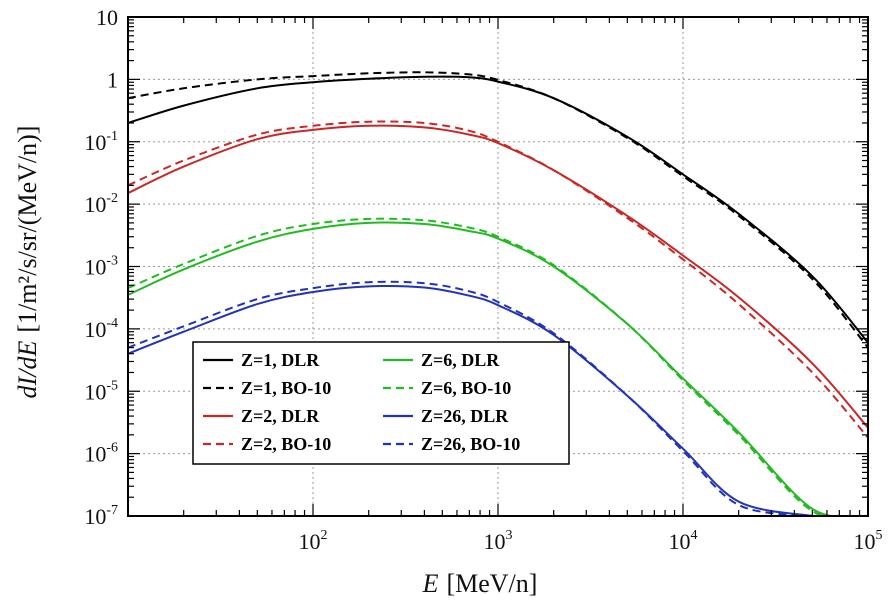 Image resolution: width=891 pixels, height=606 pixels. I want to click on x-axis-variable: E, so click(430, 583).